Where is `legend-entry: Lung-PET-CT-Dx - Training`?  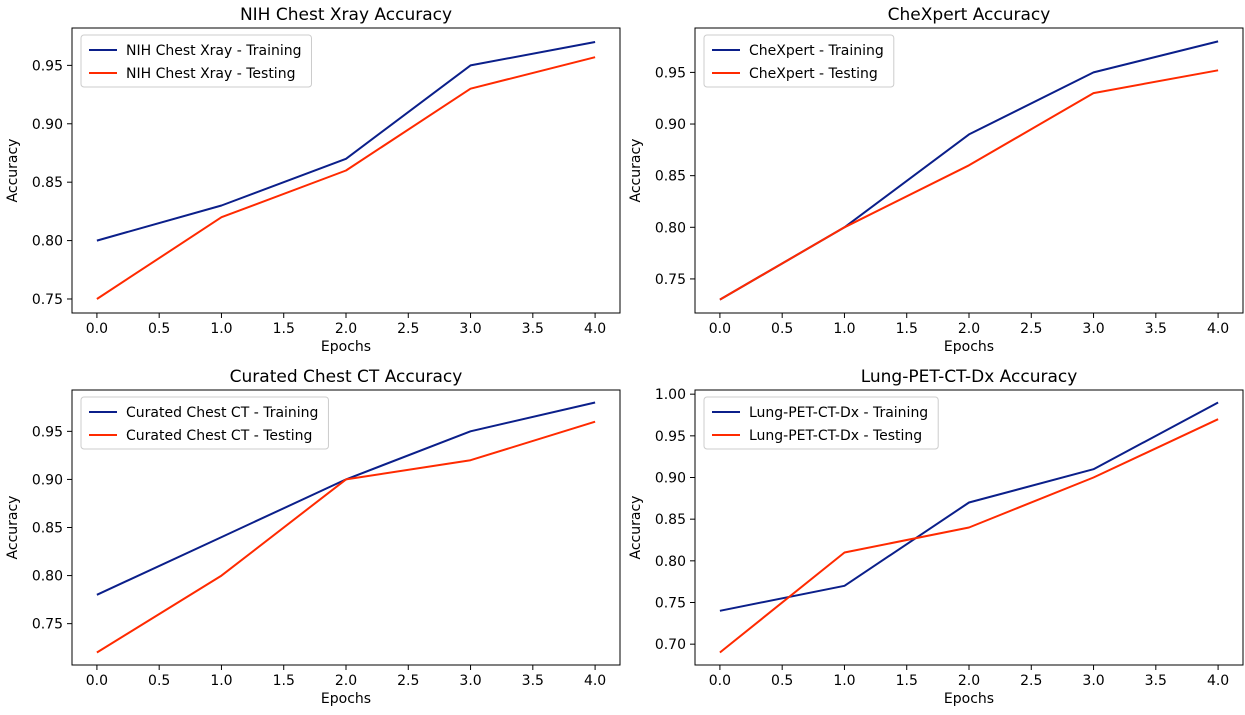
legend-entry: Lung-PET-CT-Dx - Training is located at coordinates (838, 413).